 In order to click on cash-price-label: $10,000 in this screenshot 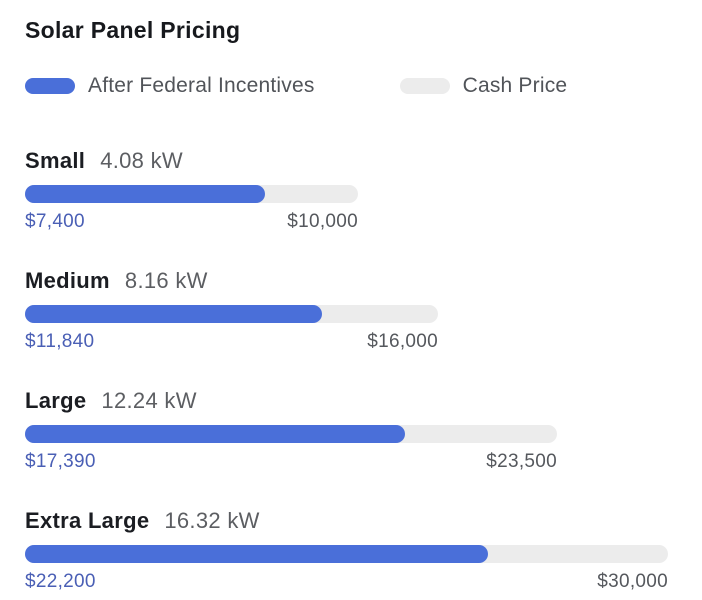, I will do `click(322, 221)`.